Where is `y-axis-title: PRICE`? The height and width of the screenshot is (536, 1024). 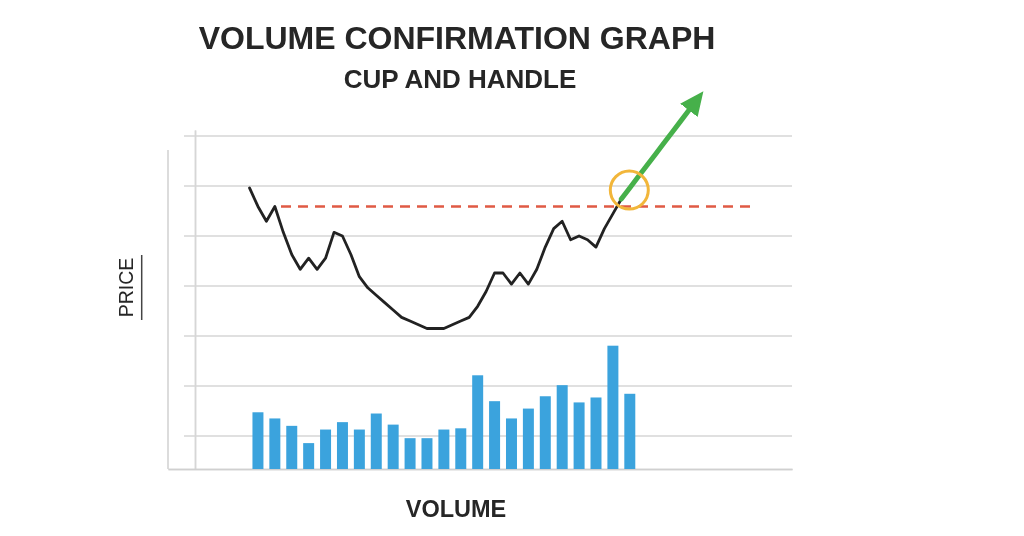 y-axis-title: PRICE is located at coordinates (126, 287).